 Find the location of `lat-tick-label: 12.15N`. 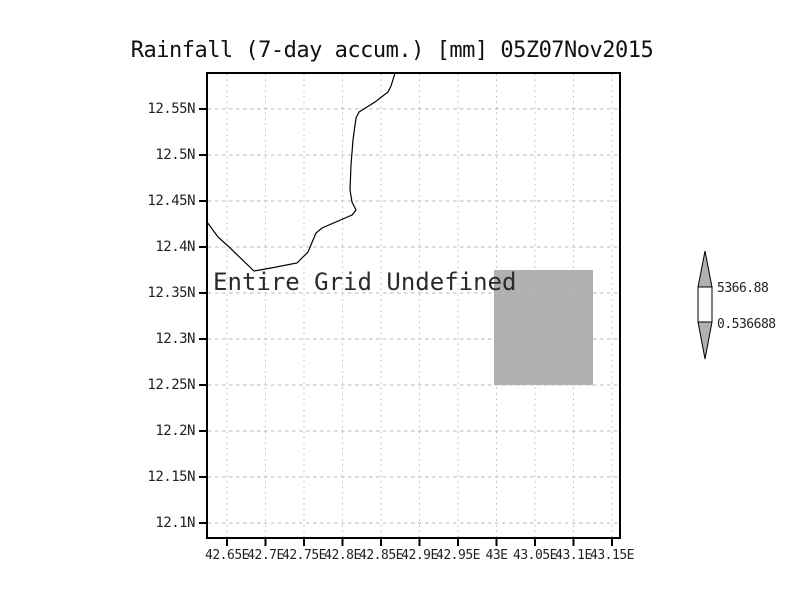

lat-tick-label: 12.15N is located at coordinates (171, 477).